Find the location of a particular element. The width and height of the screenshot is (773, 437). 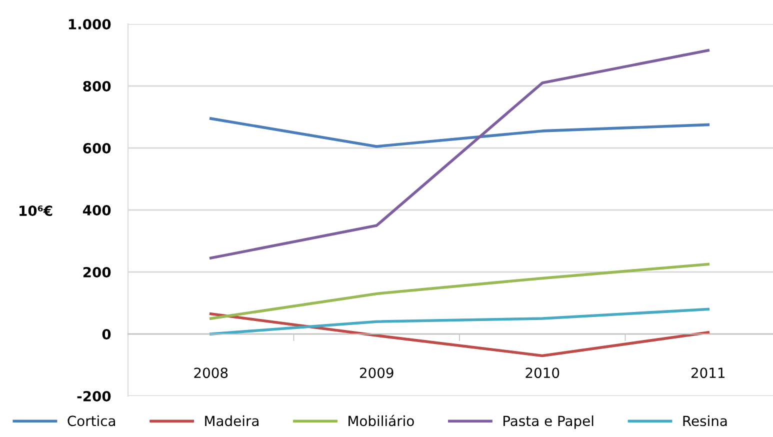

x-tick-label: 2011 is located at coordinates (708, 373).